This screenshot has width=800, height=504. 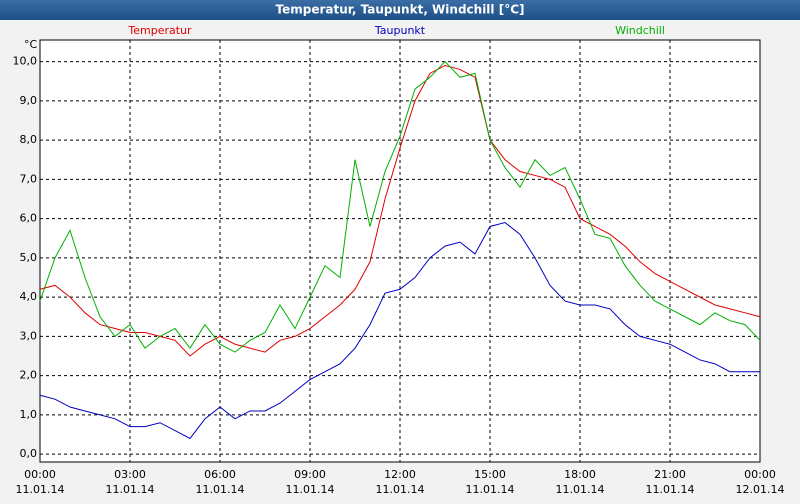 I want to click on chart-title: Temperatur, Taupunkt, Windchill [°C], so click(x=400, y=10).